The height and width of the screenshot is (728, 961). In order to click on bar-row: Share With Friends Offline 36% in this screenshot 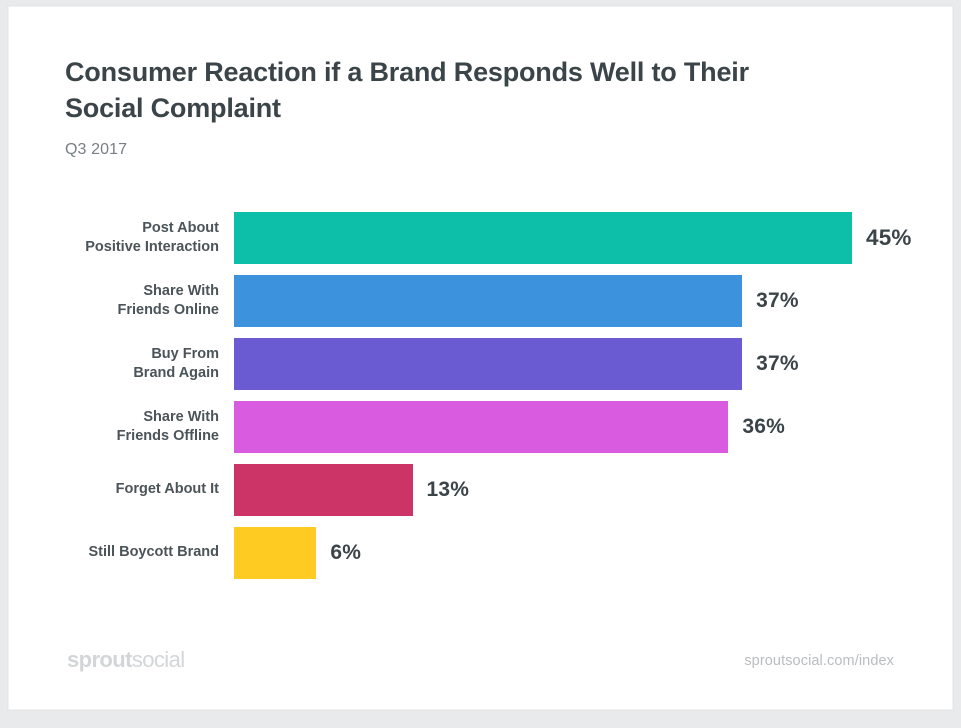, I will do `click(481, 432)`.